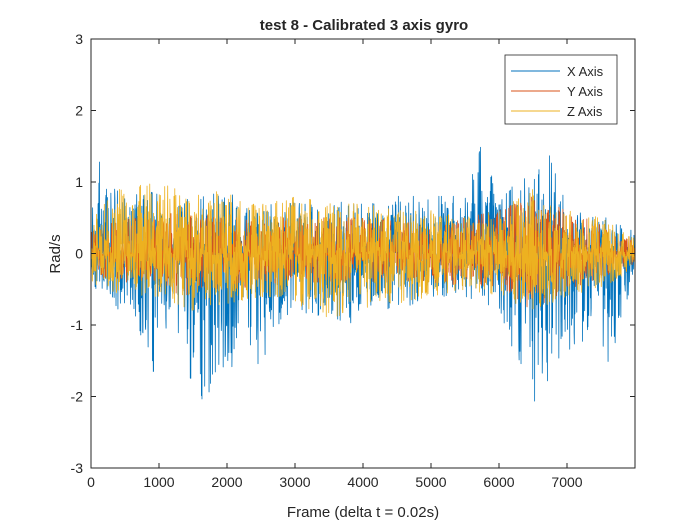  I want to click on legend-box, so click(561, 89).